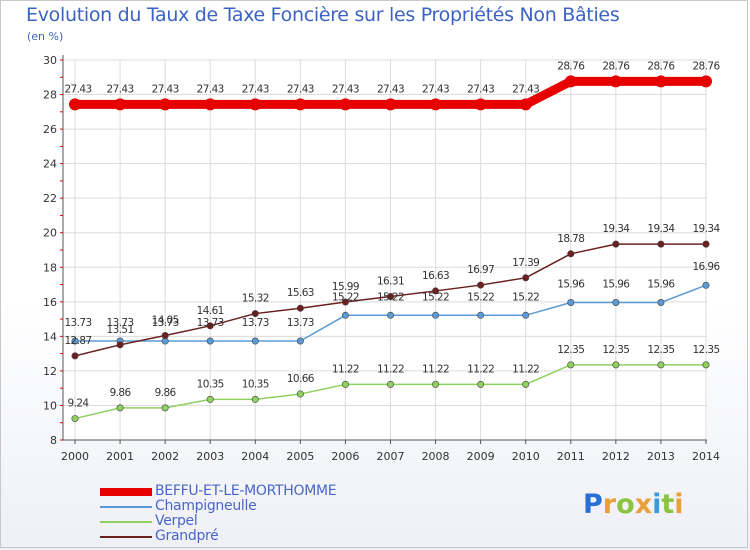  I want to click on logo-letter: o, so click(625, 504).